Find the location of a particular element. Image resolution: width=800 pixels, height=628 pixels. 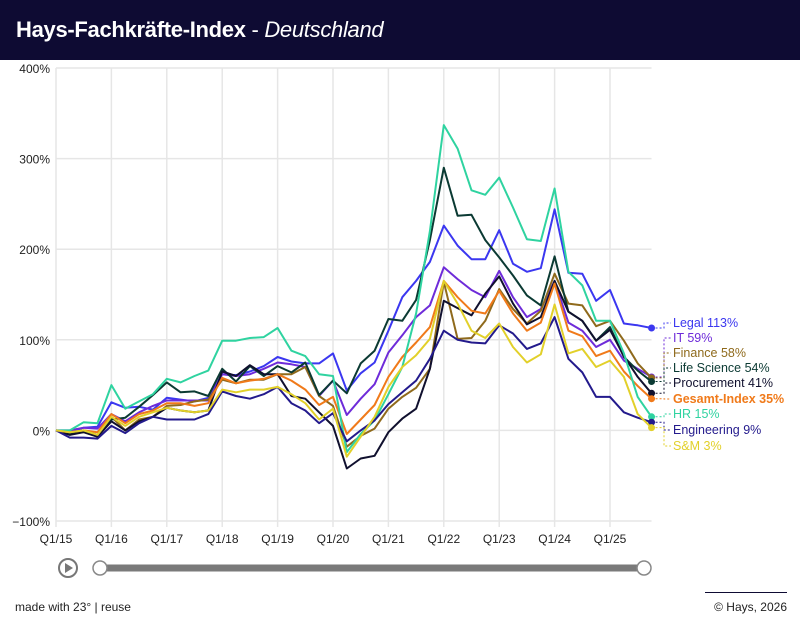

range-slider-end-handle is located at coordinates (644, 568).